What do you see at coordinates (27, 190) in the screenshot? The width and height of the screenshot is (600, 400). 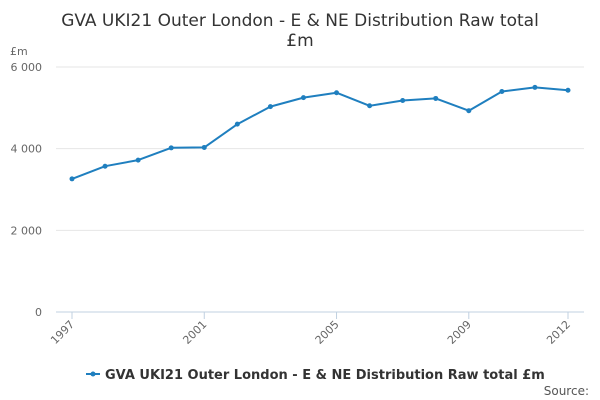 I see `y-tick-labels: 0 2 000 4 000 6 000` at bounding box center [27, 190].